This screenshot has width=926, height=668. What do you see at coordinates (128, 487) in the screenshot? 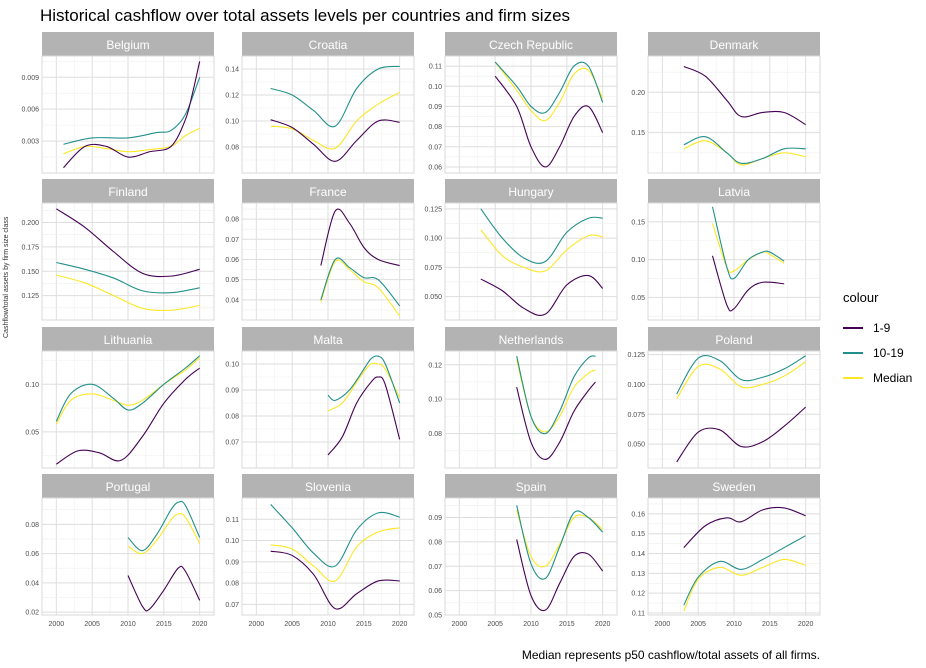
I see `facet-title: Portugal` at bounding box center [128, 487].